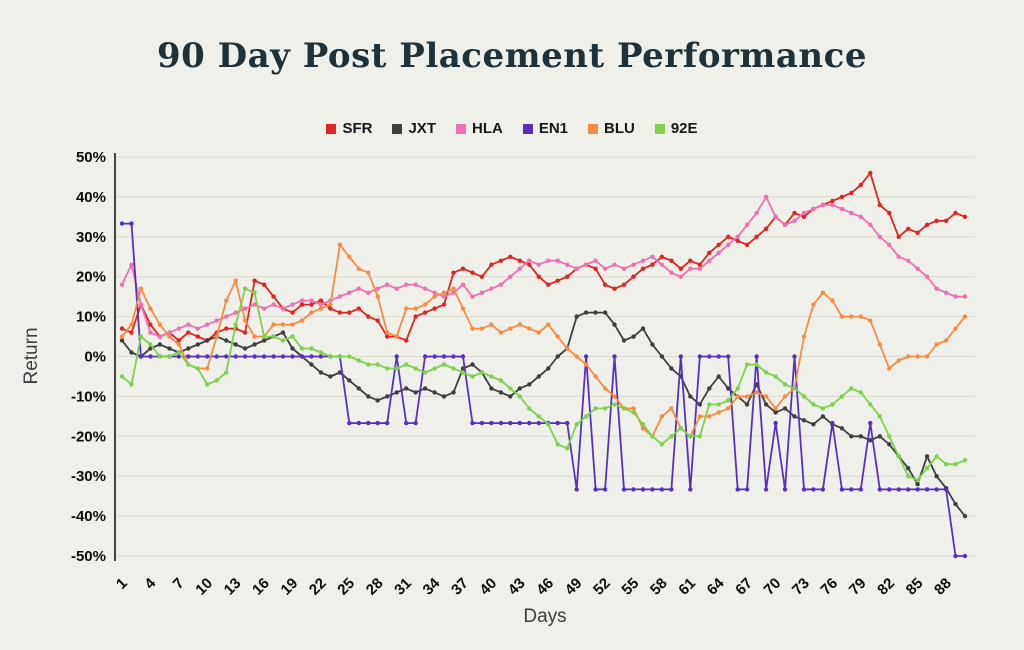 This screenshot has height=650, width=1024. What do you see at coordinates (397, 128) in the screenshot?
I see `legend-swatch-JXT` at bounding box center [397, 128].